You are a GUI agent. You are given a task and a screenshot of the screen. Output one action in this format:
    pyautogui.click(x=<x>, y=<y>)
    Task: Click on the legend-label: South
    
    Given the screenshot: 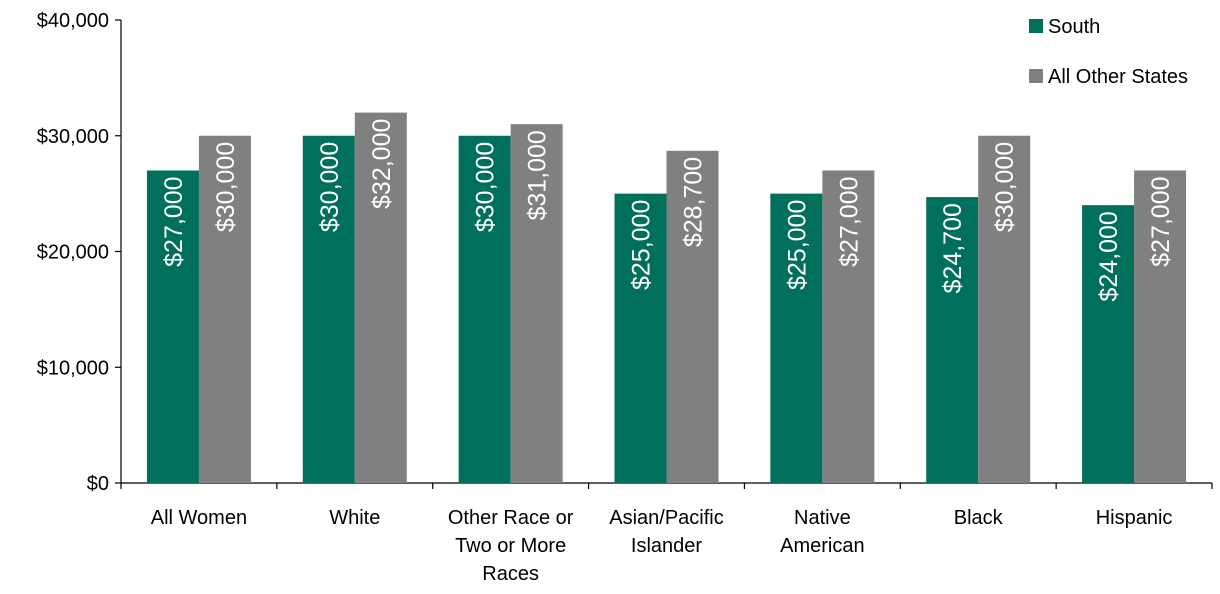 What is the action you would take?
    pyautogui.click(x=1074, y=27)
    